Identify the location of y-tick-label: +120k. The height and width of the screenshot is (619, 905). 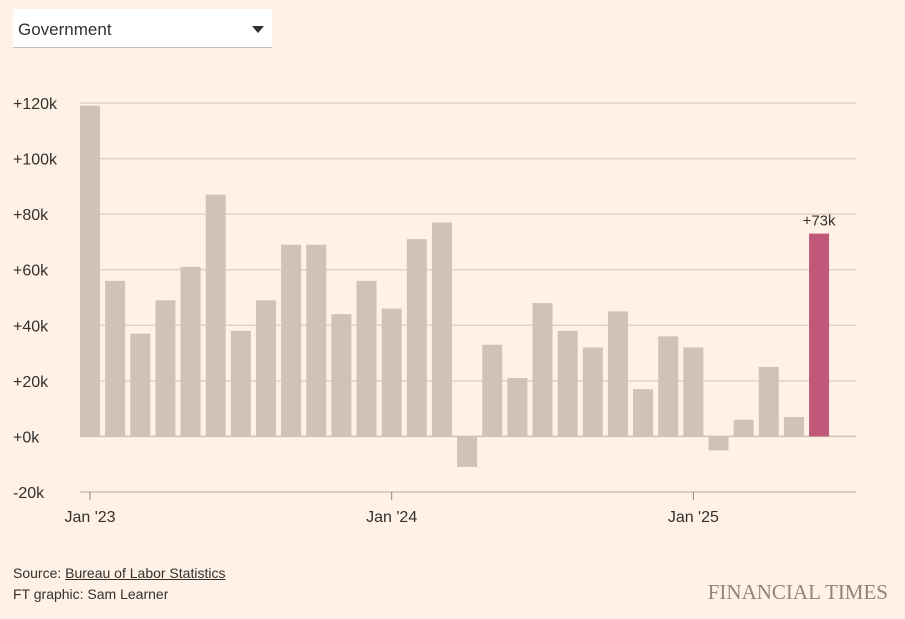
(35, 104).